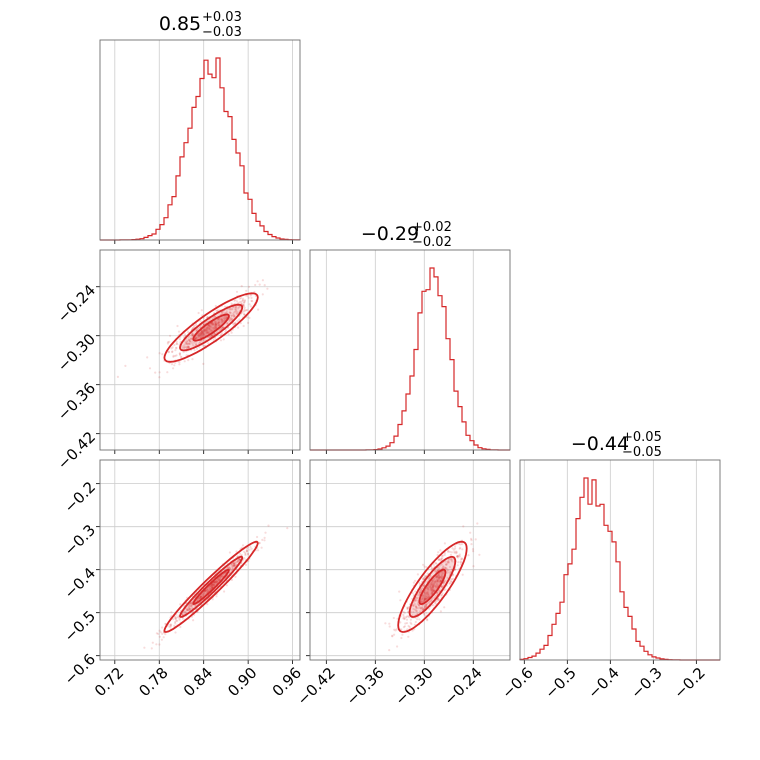  What do you see at coordinates (109, 682) in the screenshot?
I see `x-tick-label: 0.72` at bounding box center [109, 682].